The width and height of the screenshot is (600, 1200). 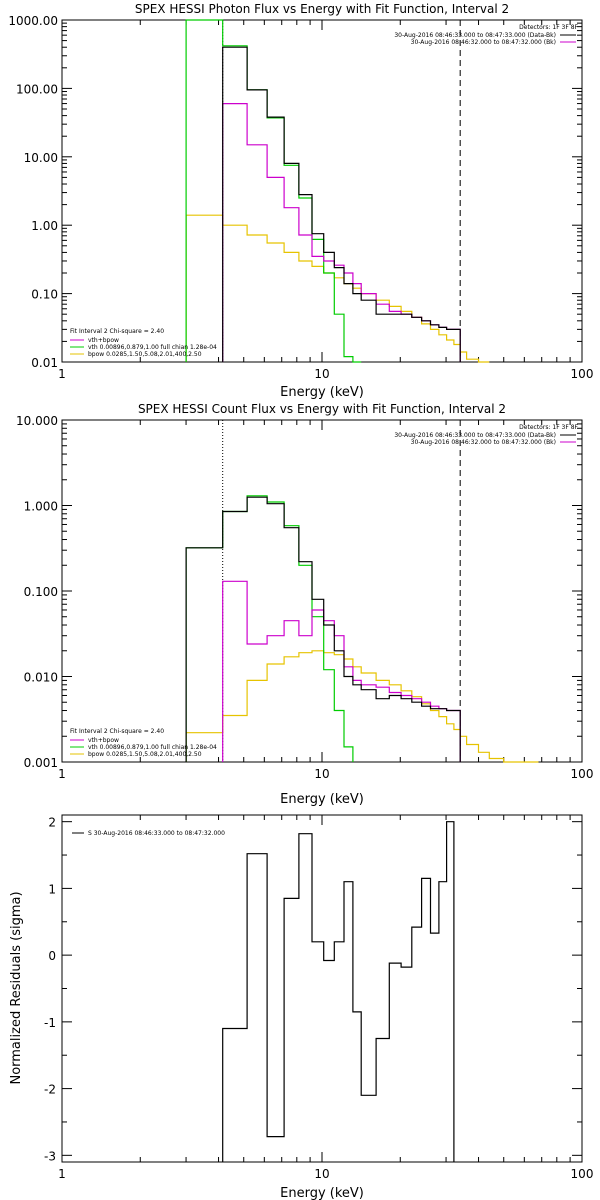 What do you see at coordinates (103, 340) in the screenshot?
I see `panel1-legend-left-1: vth+bpow` at bounding box center [103, 340].